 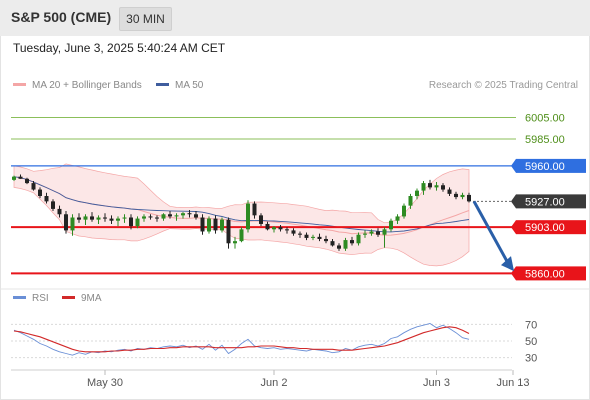 I want to click on timestamp: Tuesday, June 3, 2025 5:40:24 AM CET, so click(x=119, y=48).